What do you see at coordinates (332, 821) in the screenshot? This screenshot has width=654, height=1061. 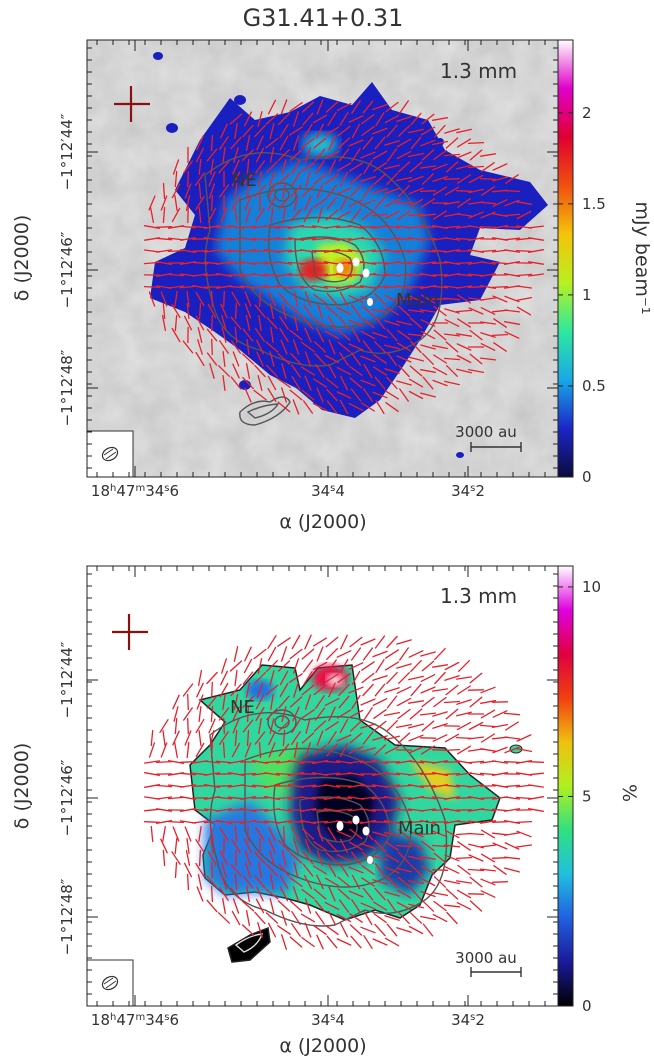 I see `contour` at bounding box center [332, 821].